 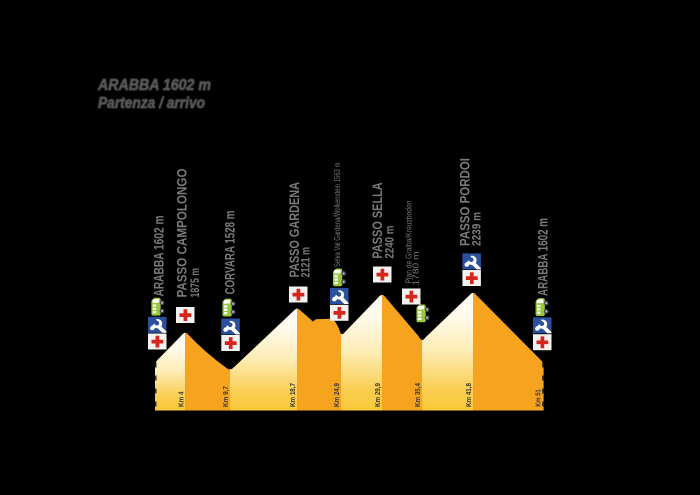 What do you see at coordinates (230, 253) in the screenshot?
I see `svg-text: CORVARA 1528 m` at bounding box center [230, 253].